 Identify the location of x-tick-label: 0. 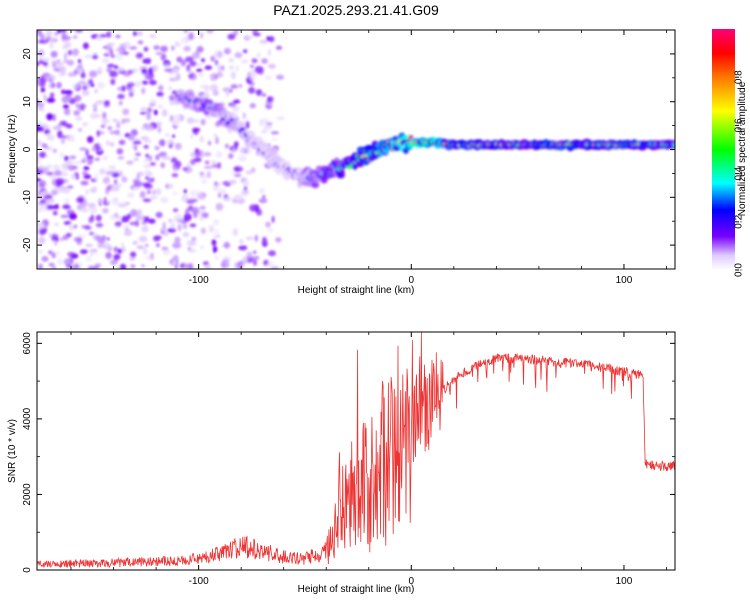
(412, 581).